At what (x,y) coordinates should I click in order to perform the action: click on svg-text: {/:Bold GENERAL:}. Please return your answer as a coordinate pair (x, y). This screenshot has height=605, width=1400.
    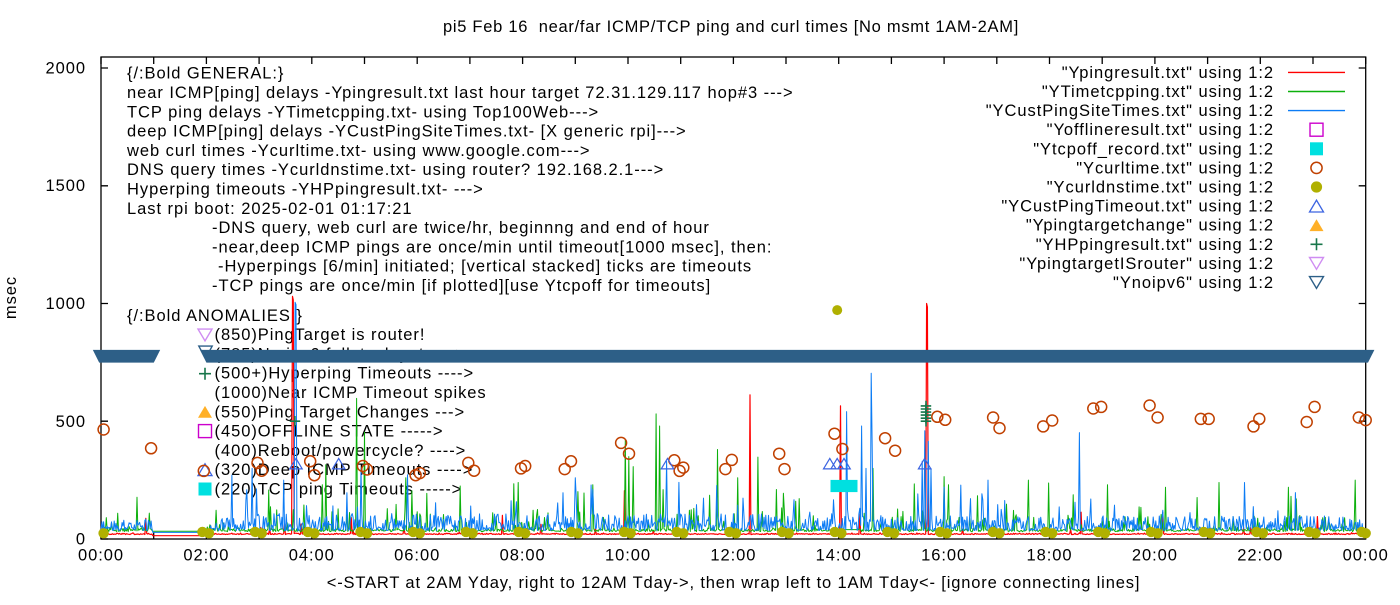
    Looking at the image, I should click on (205, 74).